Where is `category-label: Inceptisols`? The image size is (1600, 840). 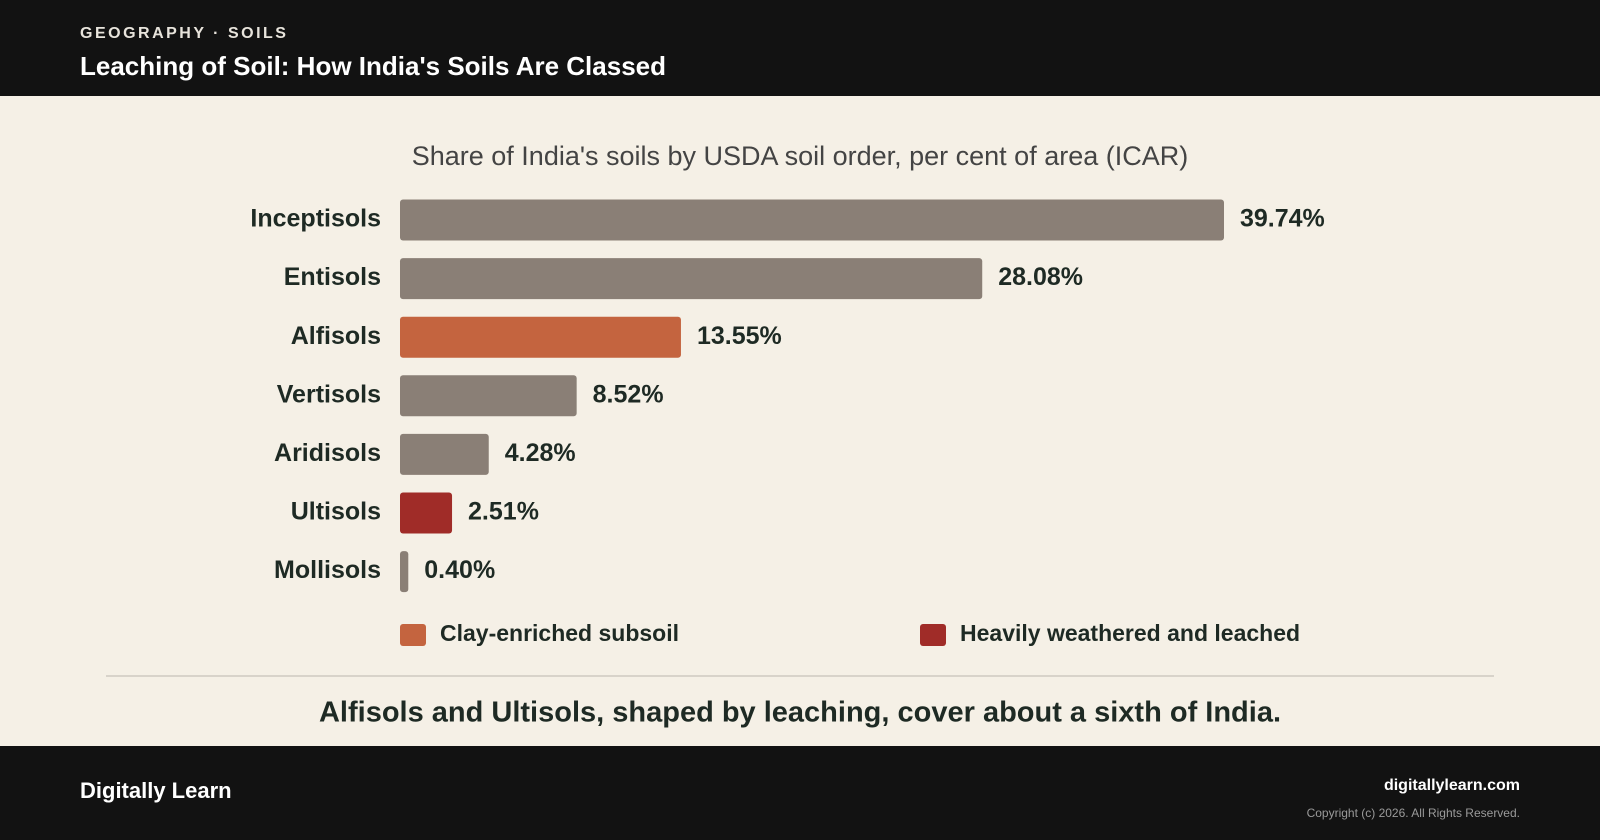 category-label: Inceptisols is located at coordinates (315, 219).